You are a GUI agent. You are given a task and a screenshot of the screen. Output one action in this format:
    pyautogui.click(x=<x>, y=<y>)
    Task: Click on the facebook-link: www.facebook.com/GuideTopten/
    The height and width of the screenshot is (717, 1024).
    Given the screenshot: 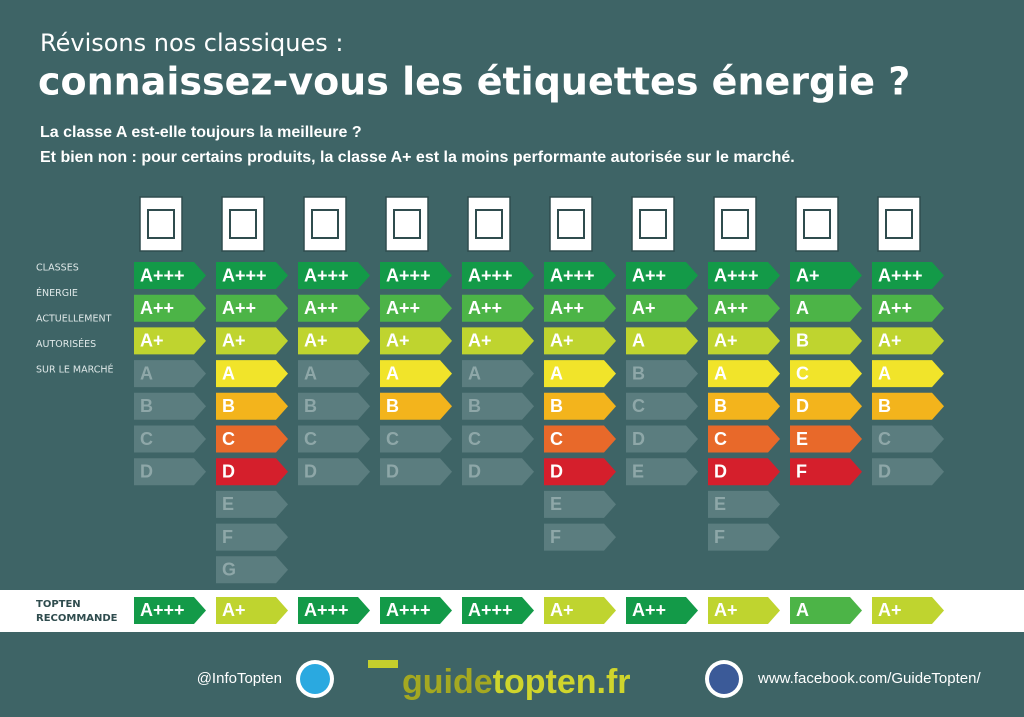 What is the action you would take?
    pyautogui.click(x=869, y=678)
    